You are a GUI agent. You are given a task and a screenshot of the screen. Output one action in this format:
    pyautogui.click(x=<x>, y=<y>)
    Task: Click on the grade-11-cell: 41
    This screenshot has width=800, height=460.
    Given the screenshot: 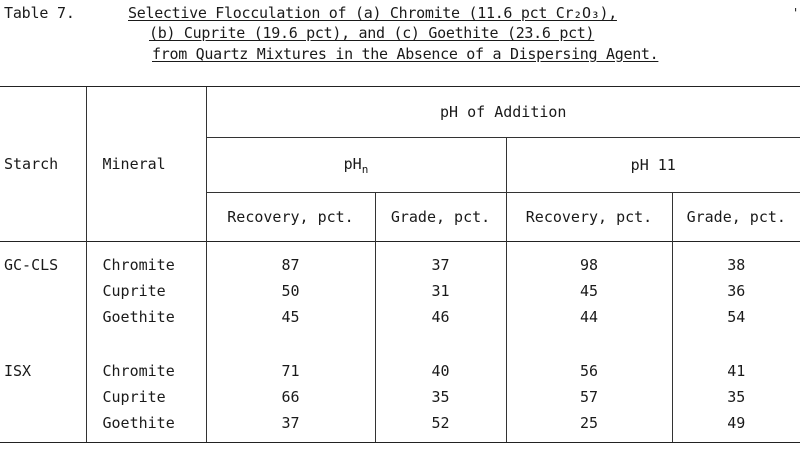 What is the action you would take?
    pyautogui.click(x=735, y=371)
    